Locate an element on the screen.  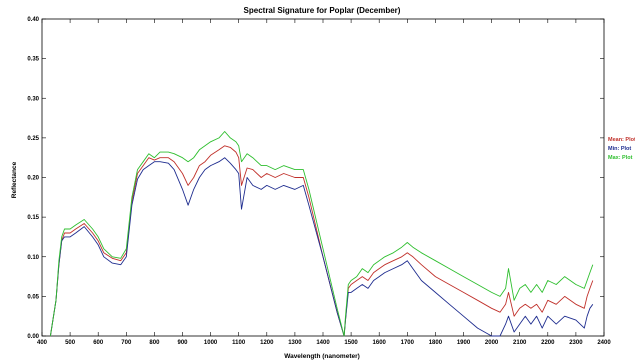
x-tick-label: 1700 is located at coordinates (408, 343).